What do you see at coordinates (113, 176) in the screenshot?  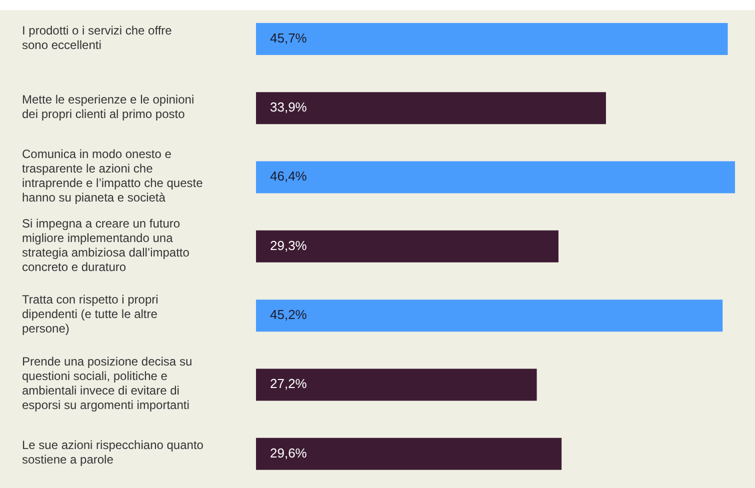 I see `y-tick-label: Comunica in modo onesto e trasparente le azioni che intraprende e l’impatto che queste hanno su pianeta e società` at bounding box center [113, 176].